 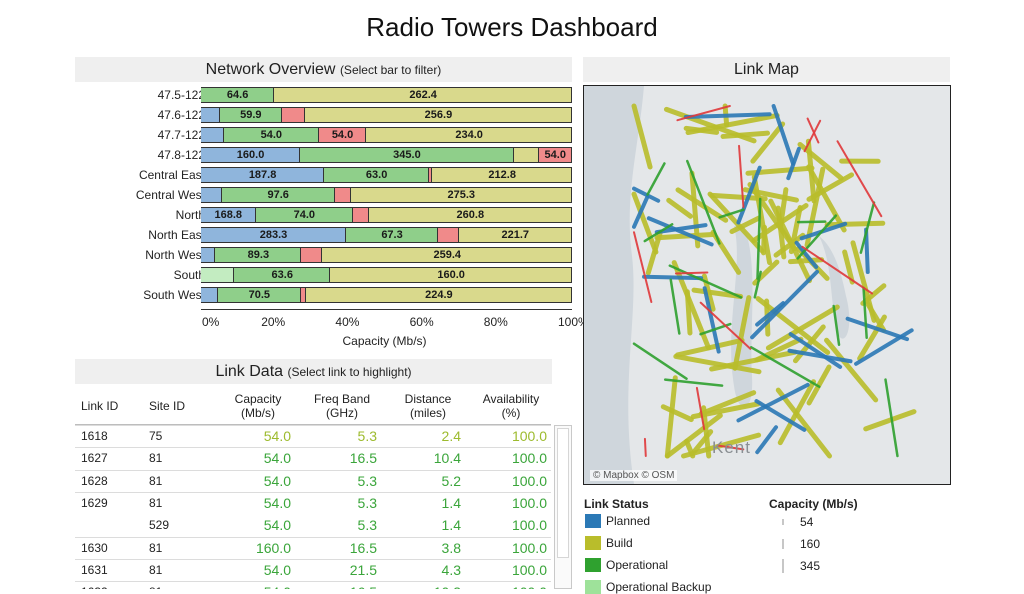 What do you see at coordinates (428, 481) in the screenshot?
I see `table-cell-value: 5.2` at bounding box center [428, 481].